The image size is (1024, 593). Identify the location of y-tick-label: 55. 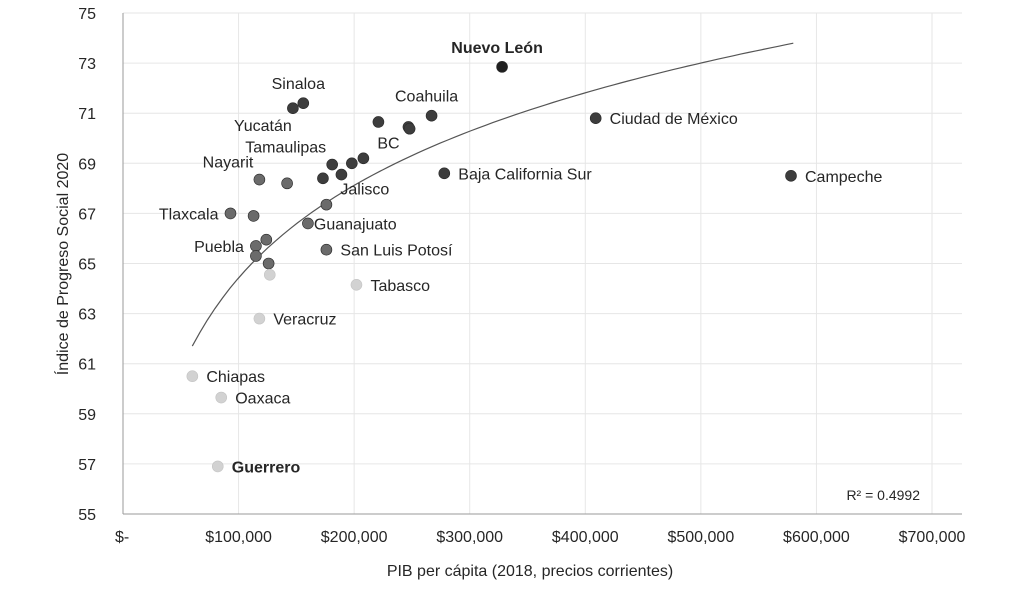
(87, 515).